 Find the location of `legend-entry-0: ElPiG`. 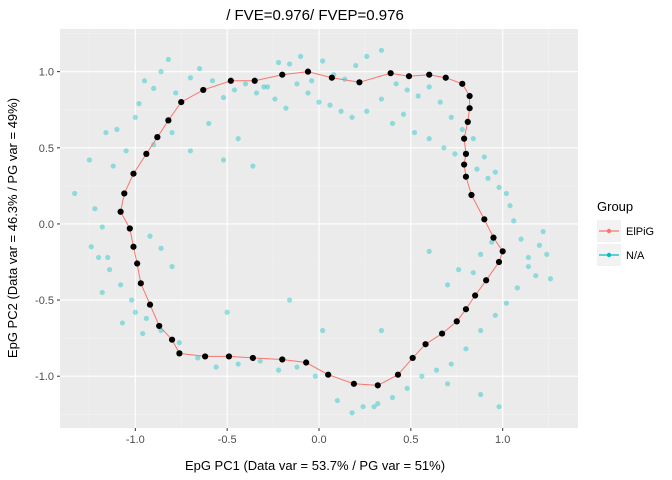

legend-entry-0: ElPiG is located at coordinates (625, 231).